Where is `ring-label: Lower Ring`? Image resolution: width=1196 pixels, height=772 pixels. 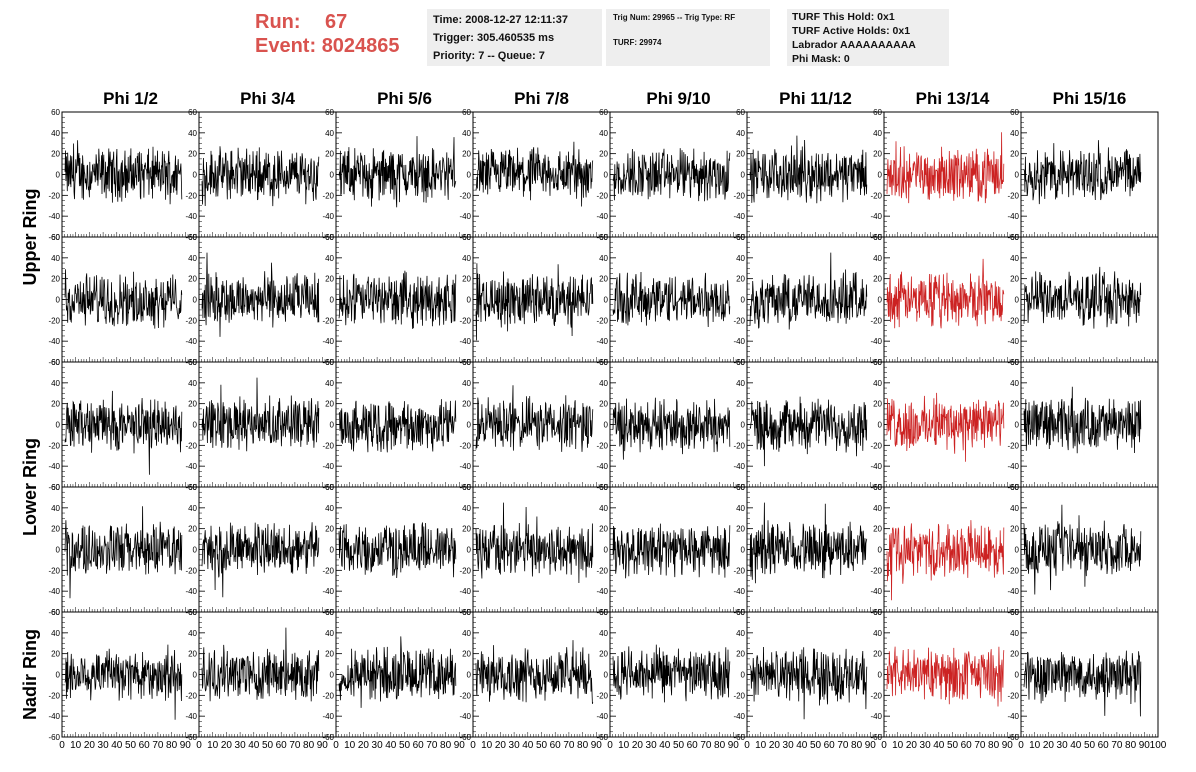
ring-label: Lower Ring is located at coordinates (30, 487).